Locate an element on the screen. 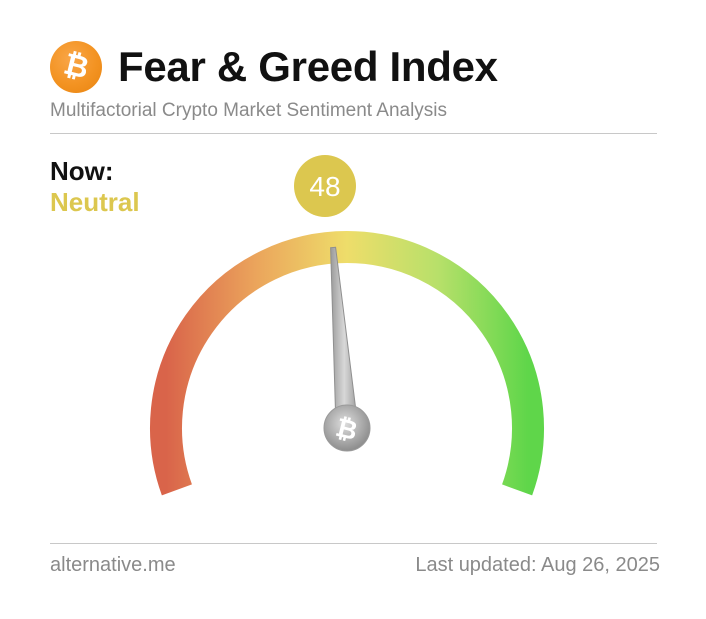 The image size is (706, 619). header-divider is located at coordinates (353, 133).